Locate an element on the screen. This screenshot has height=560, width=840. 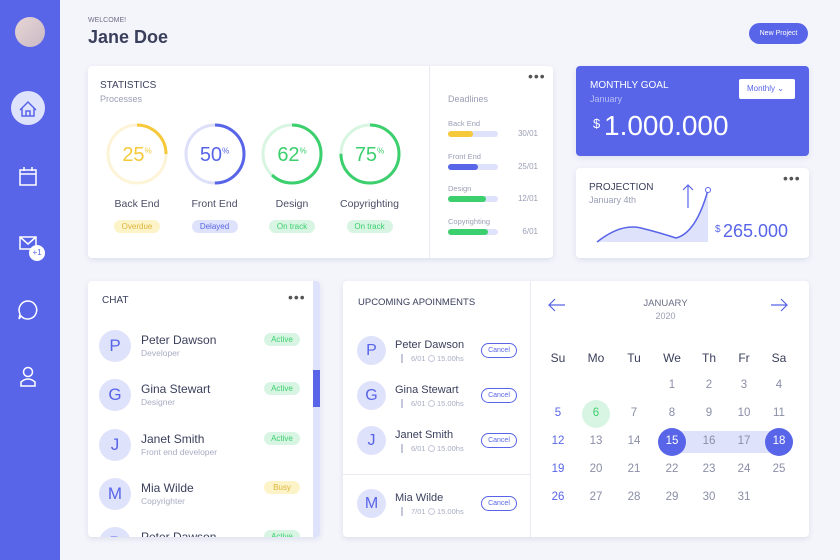
chat-title: CHAT is located at coordinates (115, 300).